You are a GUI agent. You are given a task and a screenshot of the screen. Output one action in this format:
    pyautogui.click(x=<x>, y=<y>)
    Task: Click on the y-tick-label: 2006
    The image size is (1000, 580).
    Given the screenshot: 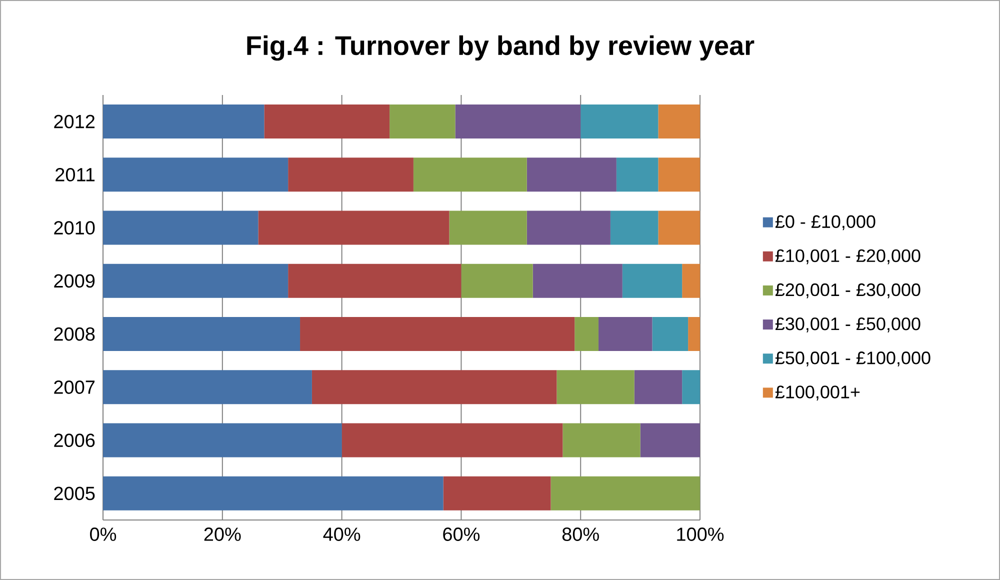 What is the action you would take?
    pyautogui.click(x=74, y=441)
    